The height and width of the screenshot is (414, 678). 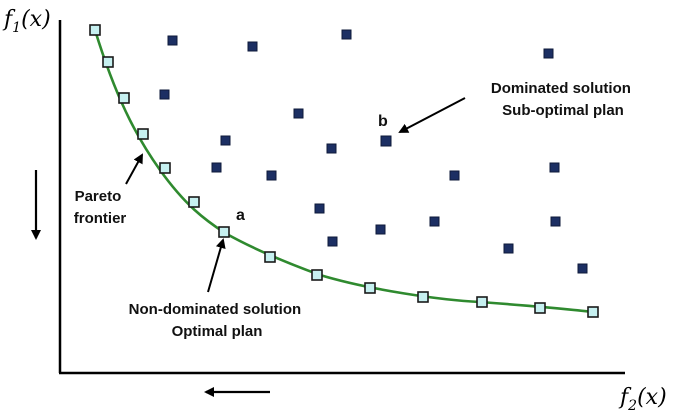 I want to click on point-a-label: a, so click(x=240, y=215).